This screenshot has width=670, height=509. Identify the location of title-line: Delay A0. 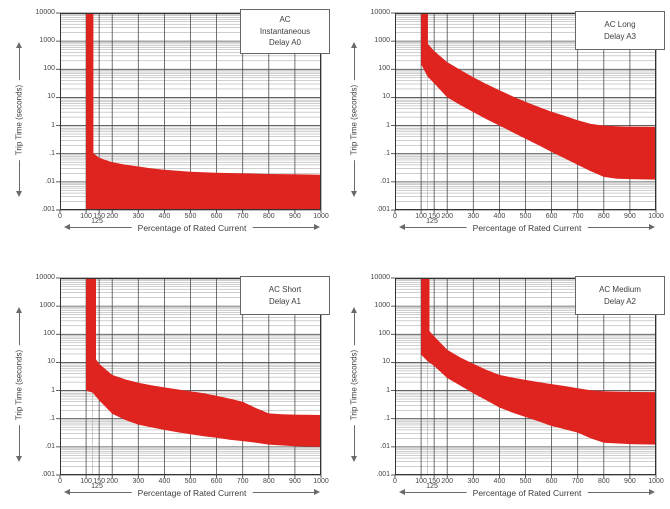
(285, 43).